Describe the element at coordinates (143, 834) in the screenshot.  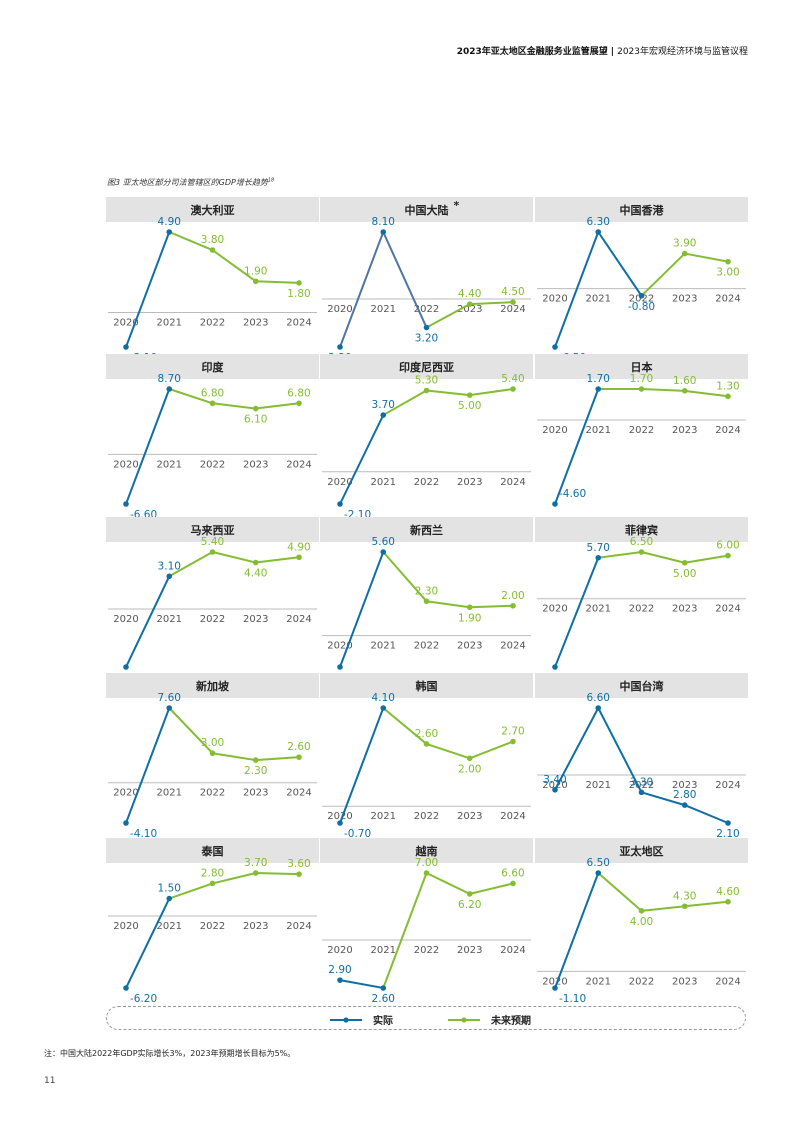
I see `data-label: -4.10` at that location.